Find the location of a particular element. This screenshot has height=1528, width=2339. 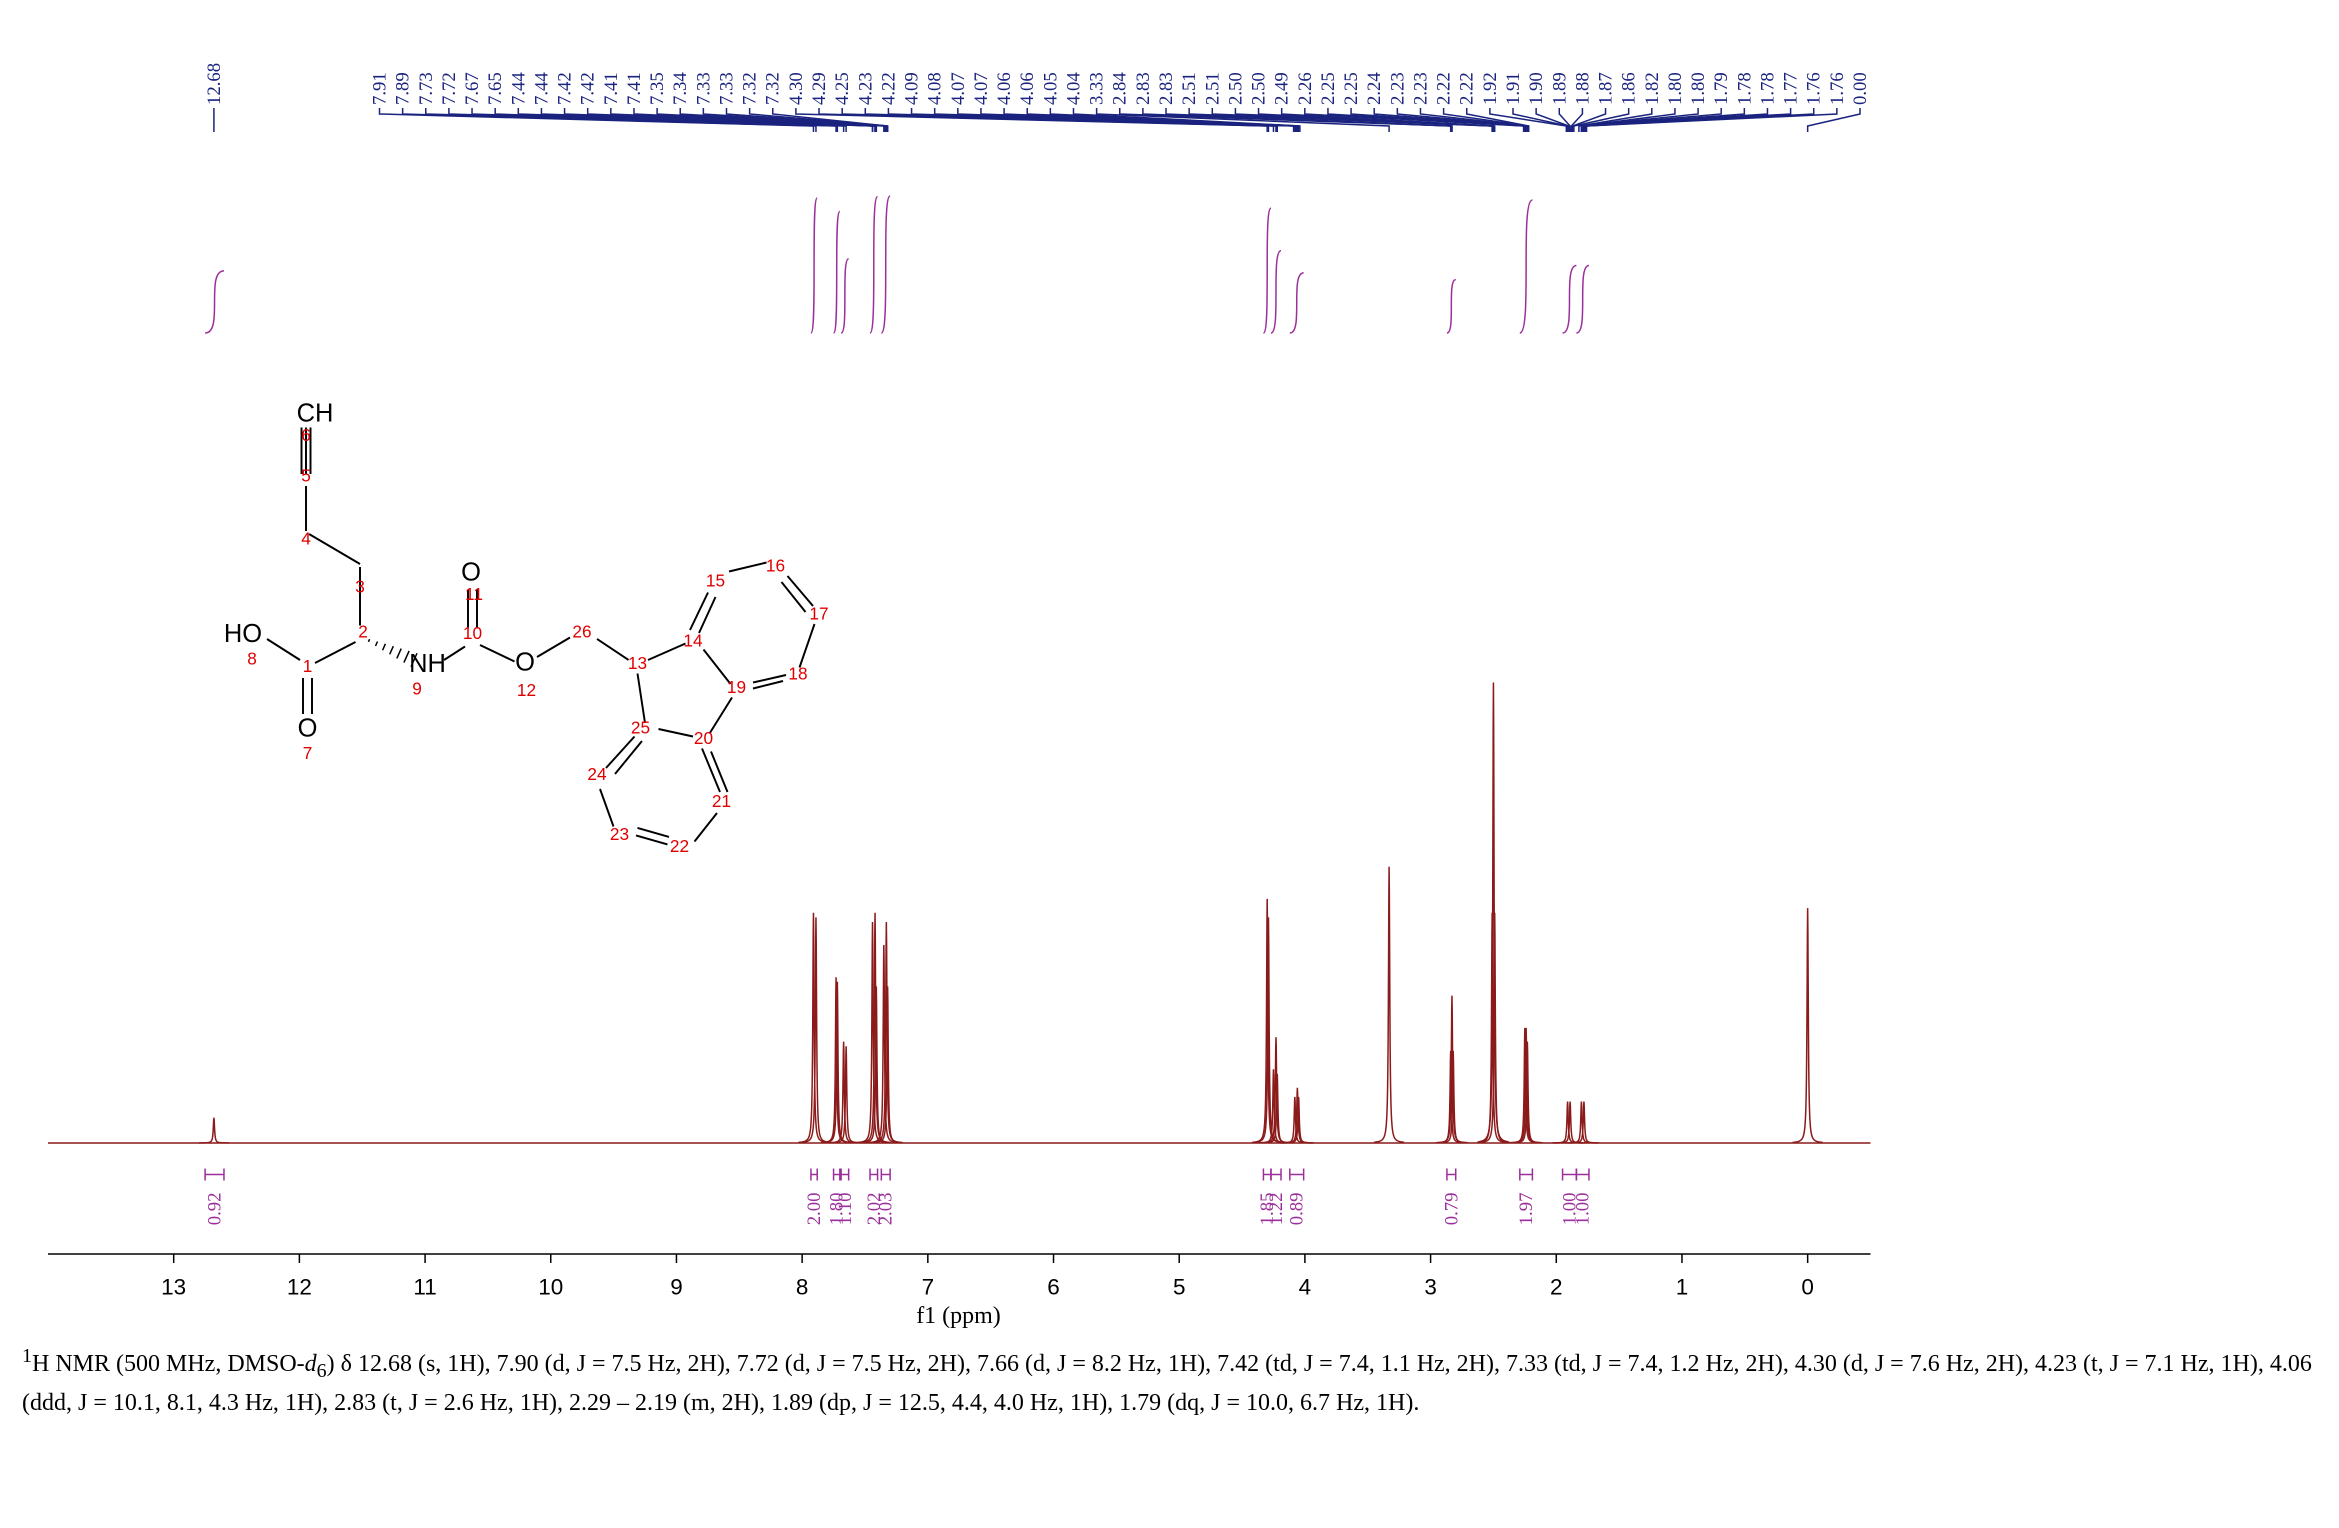

peak-label: 1.80 is located at coordinates (1675, 88).